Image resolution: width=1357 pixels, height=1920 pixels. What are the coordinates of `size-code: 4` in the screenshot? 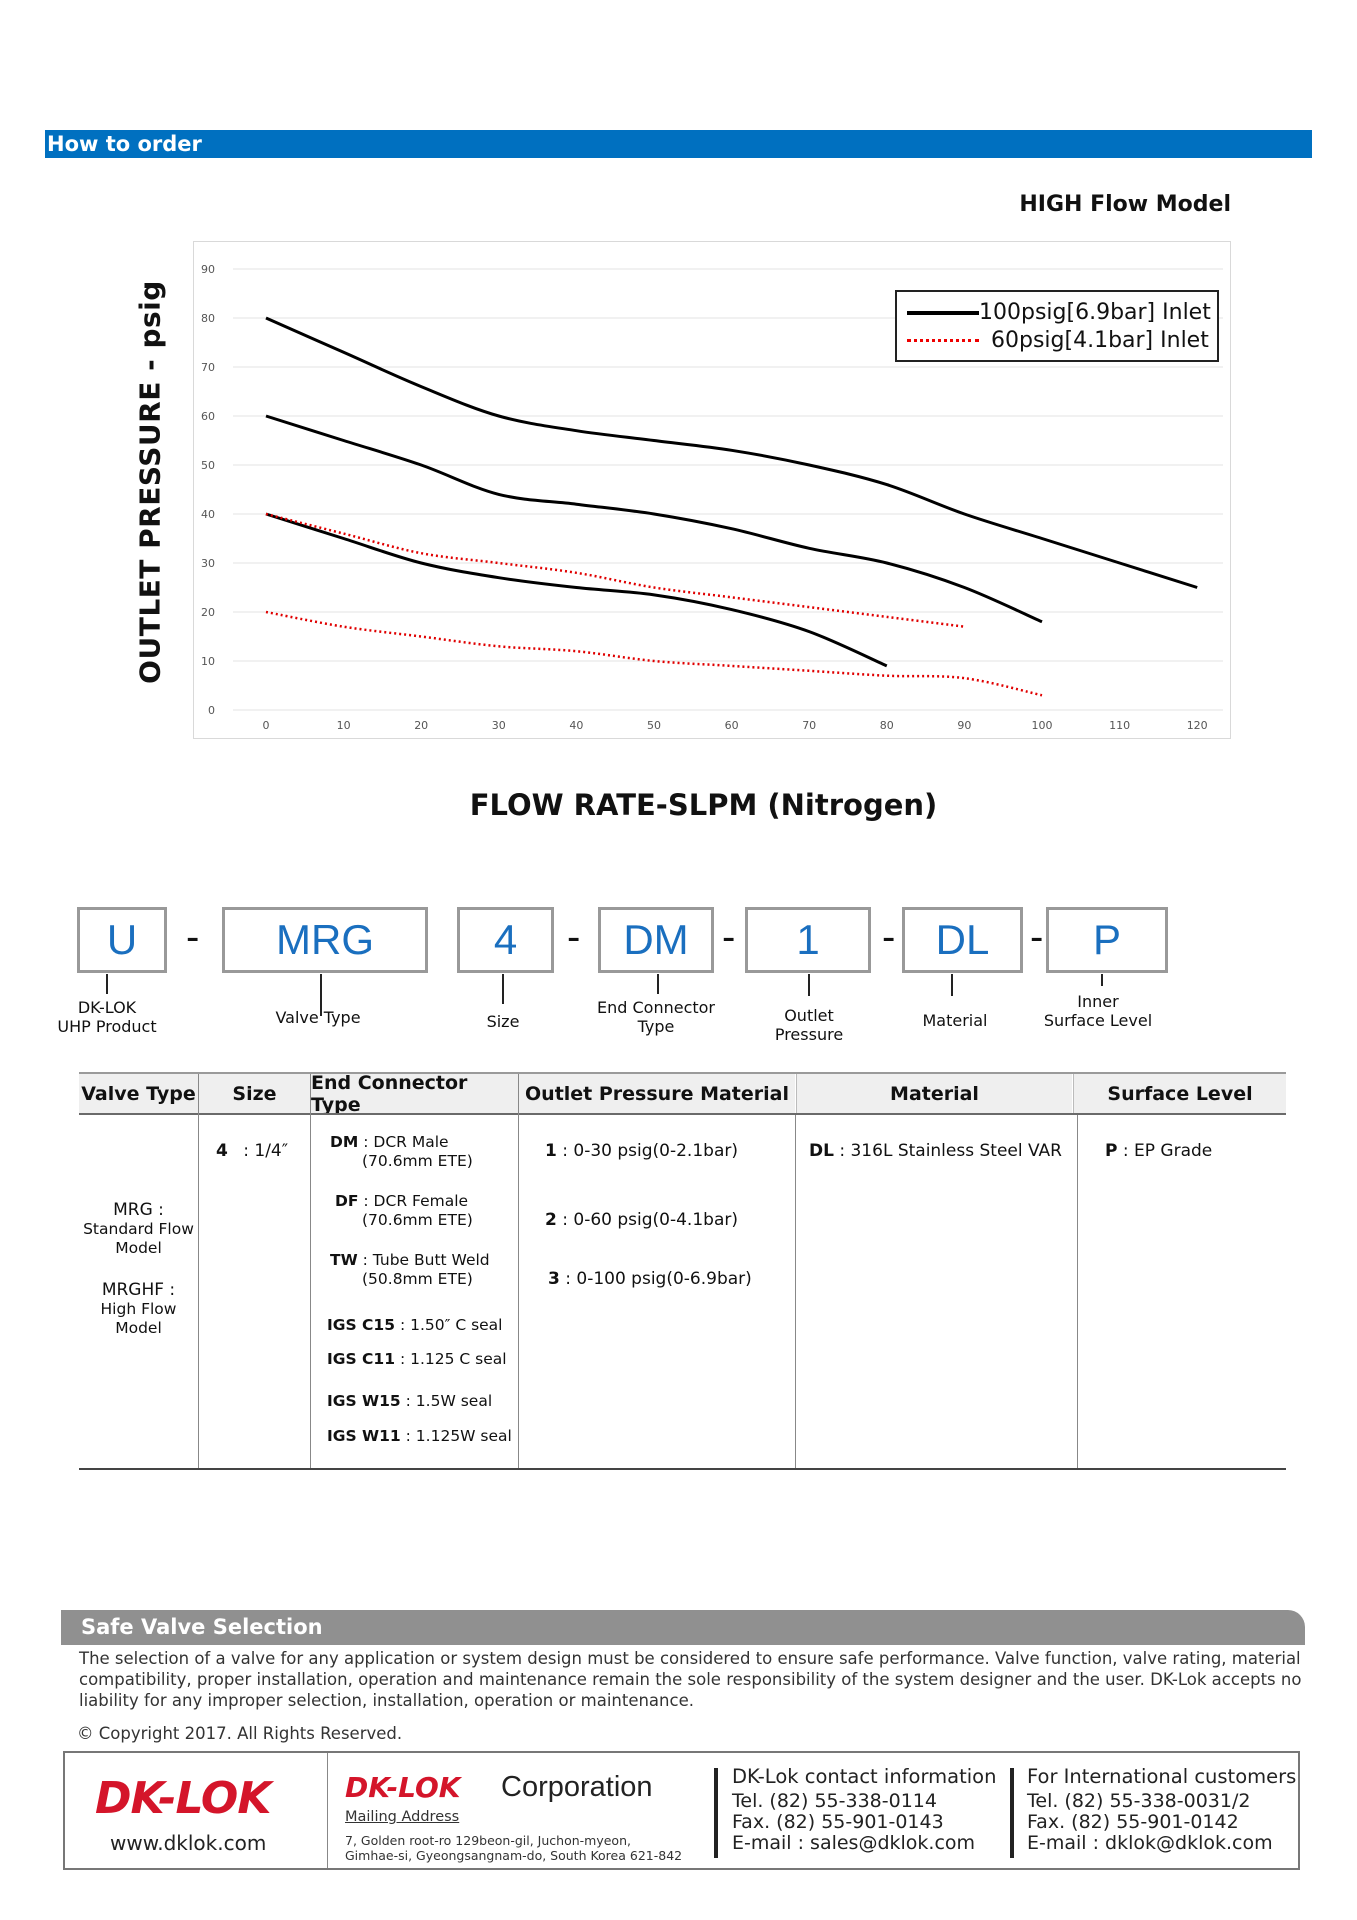 It's located at (222, 1151).